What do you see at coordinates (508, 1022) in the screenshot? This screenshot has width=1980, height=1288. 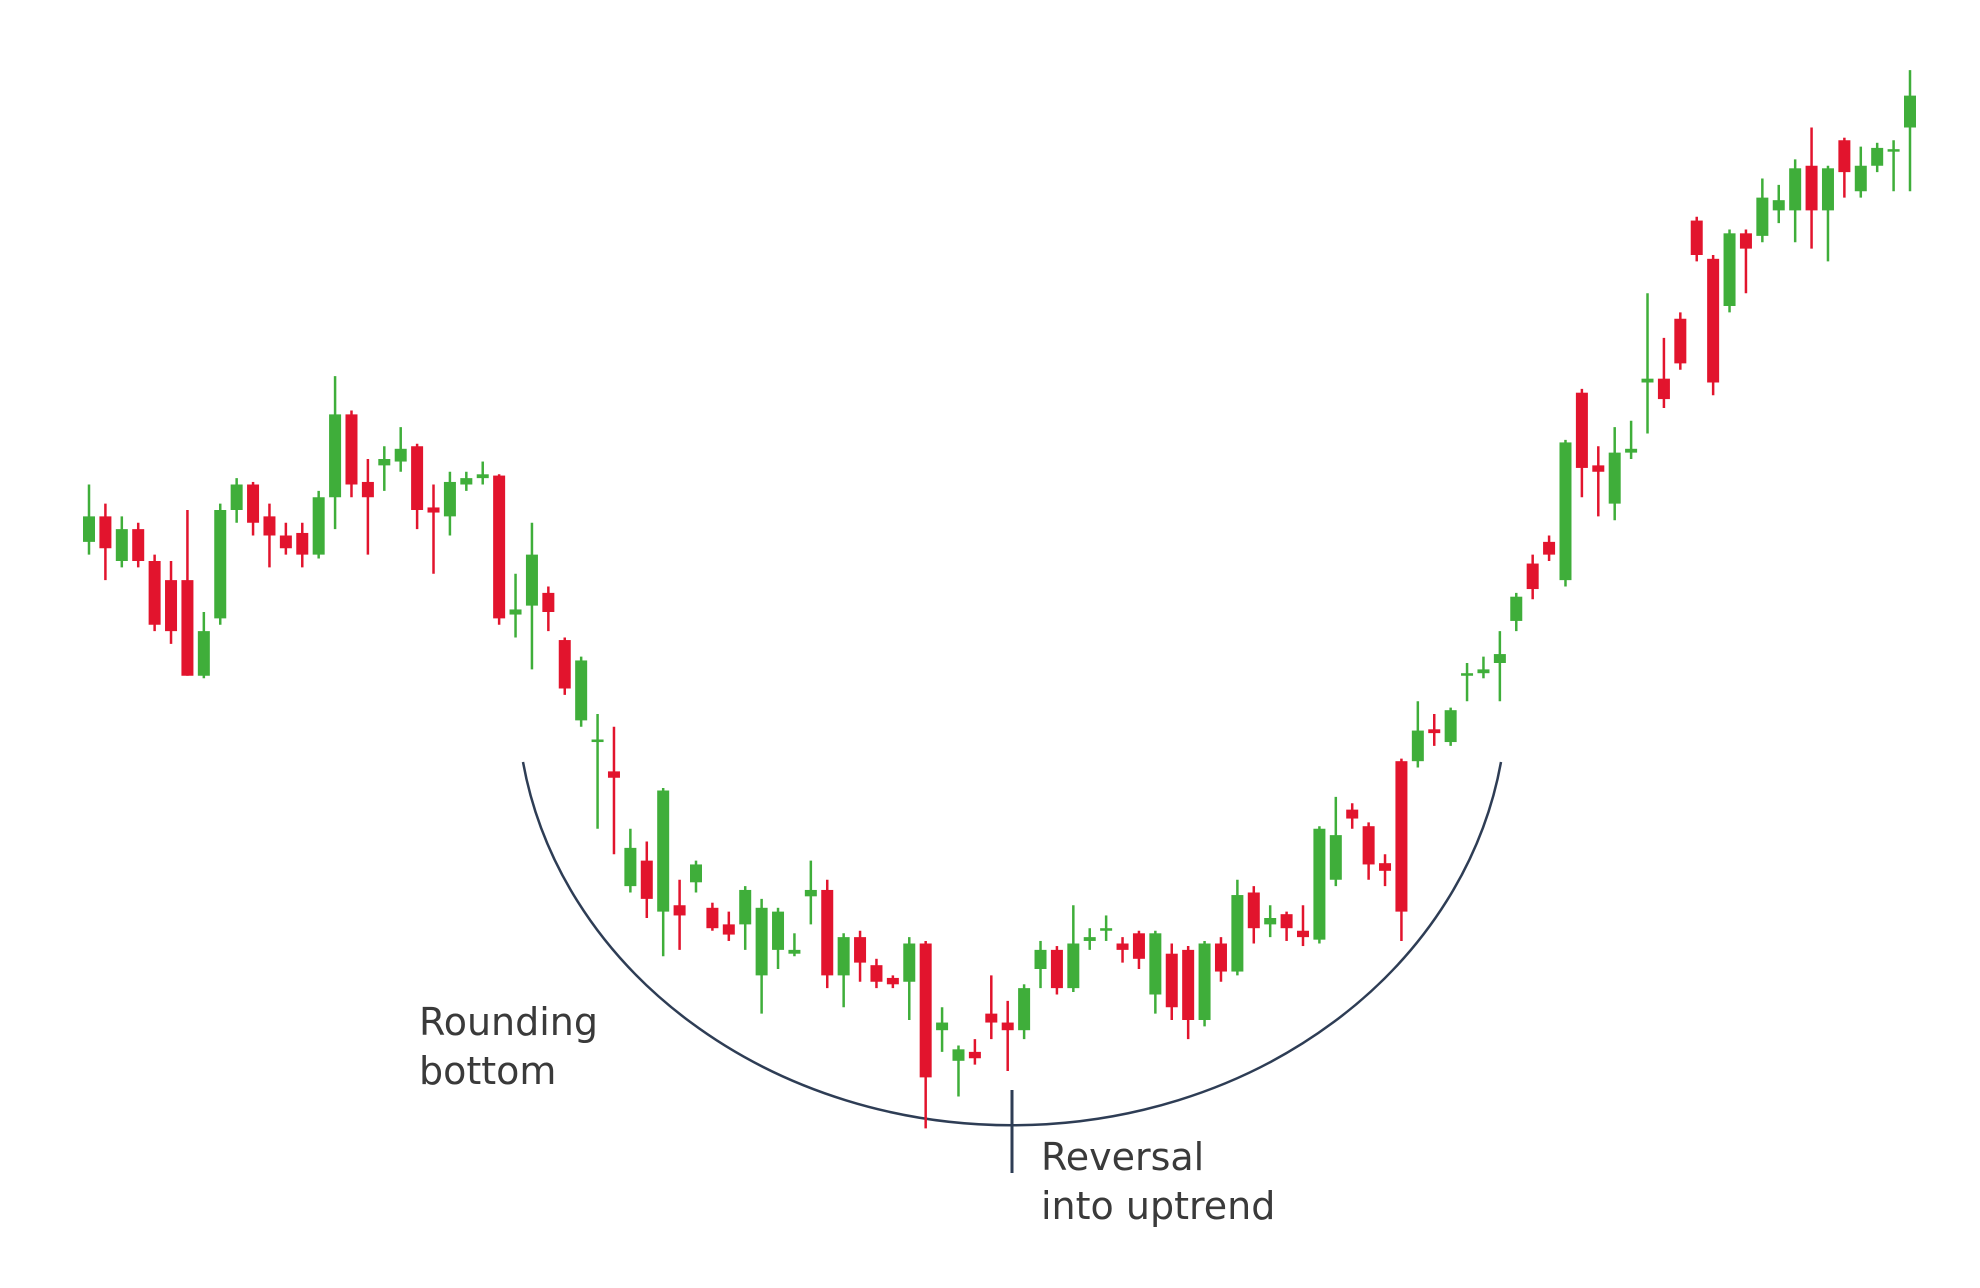 I see `annotation-text: Rounding` at bounding box center [508, 1022].